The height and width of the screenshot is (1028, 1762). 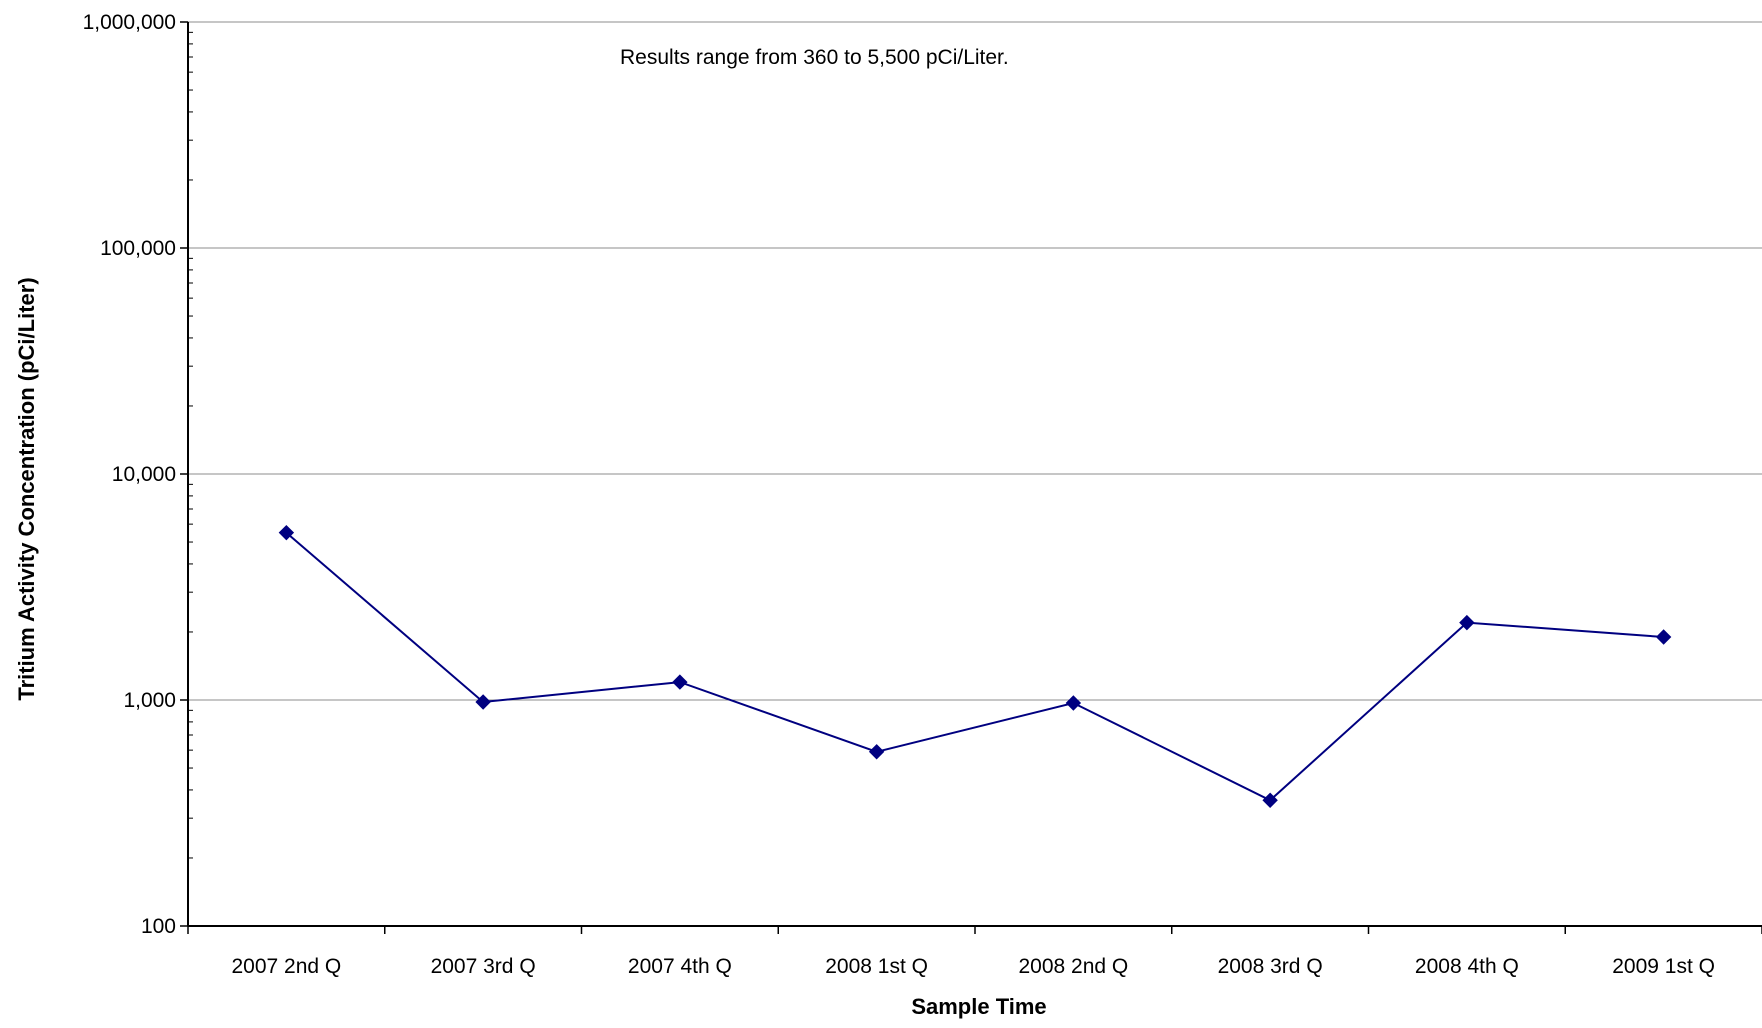 I want to click on y-tick-label: 10,000, so click(x=144, y=474).